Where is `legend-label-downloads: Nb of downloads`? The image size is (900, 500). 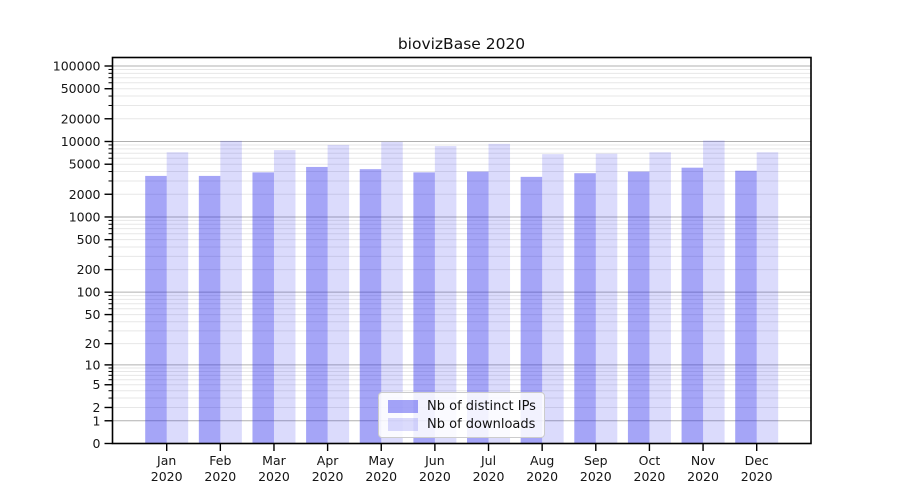 legend-label-downloads: Nb of downloads is located at coordinates (481, 424).